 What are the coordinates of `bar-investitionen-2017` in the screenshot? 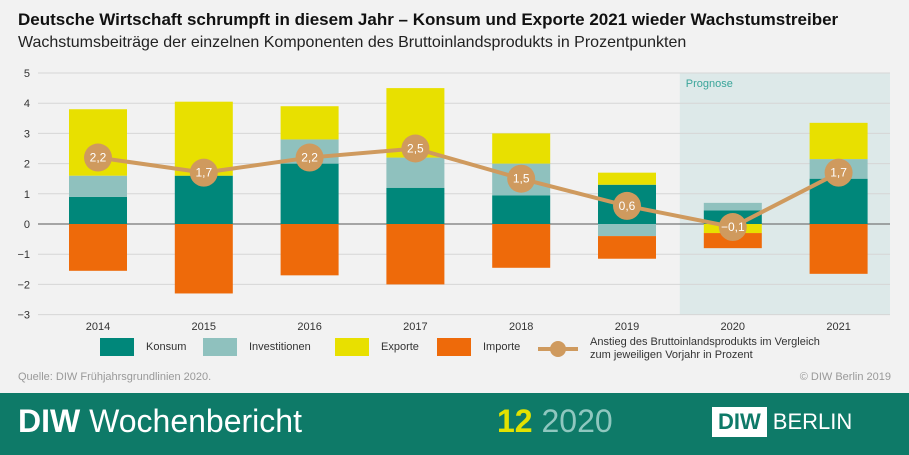 It's located at (415, 172).